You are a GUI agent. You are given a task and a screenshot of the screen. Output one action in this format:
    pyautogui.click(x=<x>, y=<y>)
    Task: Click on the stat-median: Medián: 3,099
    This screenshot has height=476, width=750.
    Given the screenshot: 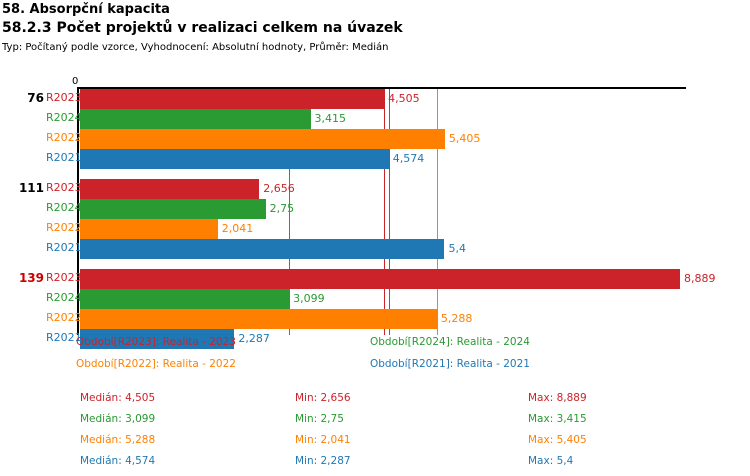 What is the action you would take?
    pyautogui.click(x=118, y=419)
    